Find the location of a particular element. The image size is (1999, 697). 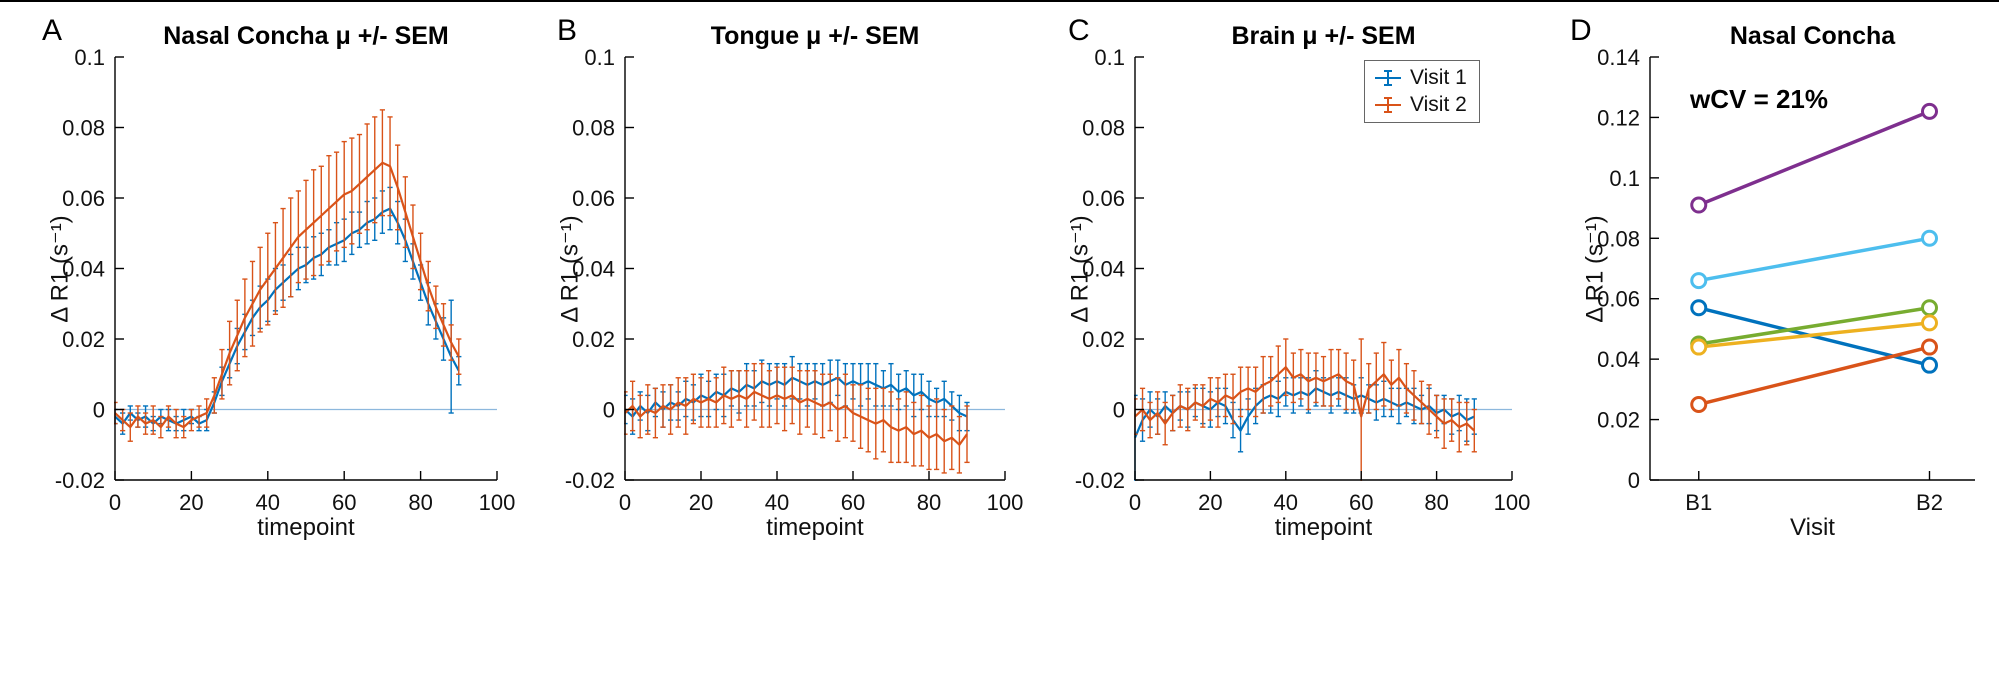

wcv-annotation: wCV = 21% is located at coordinates (1759, 99).